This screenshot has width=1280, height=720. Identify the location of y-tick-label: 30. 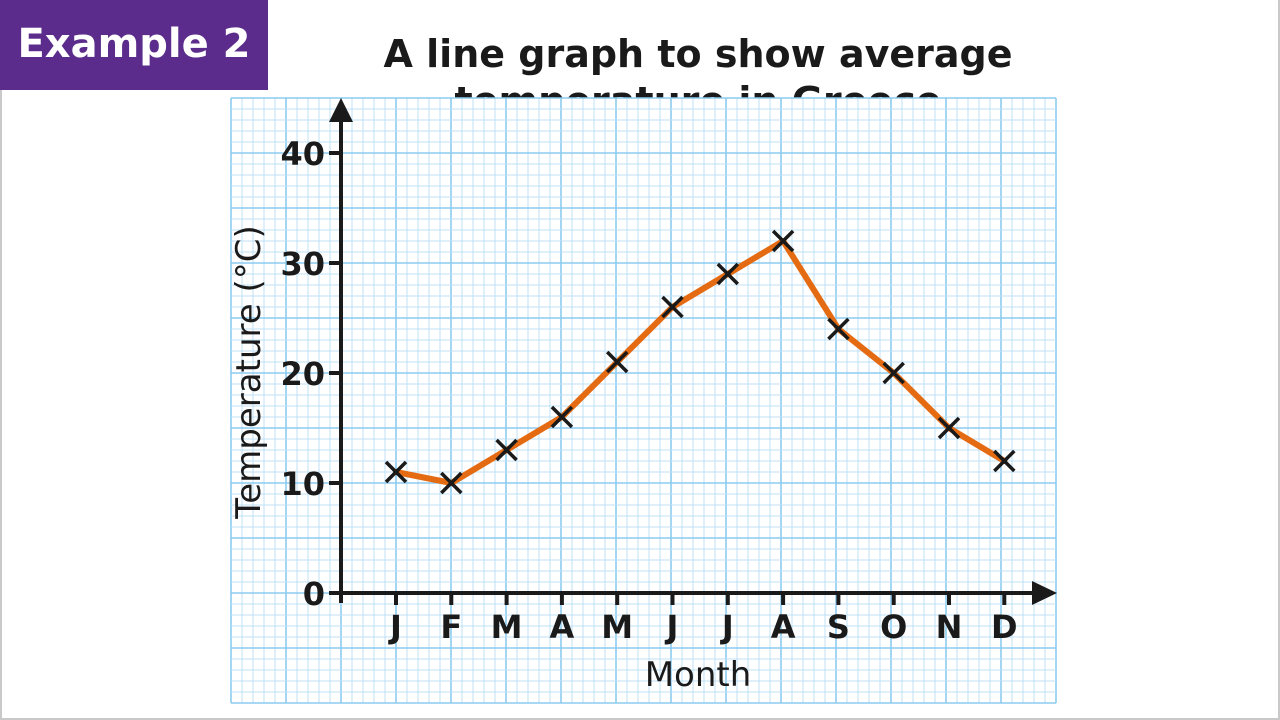
(302, 264).